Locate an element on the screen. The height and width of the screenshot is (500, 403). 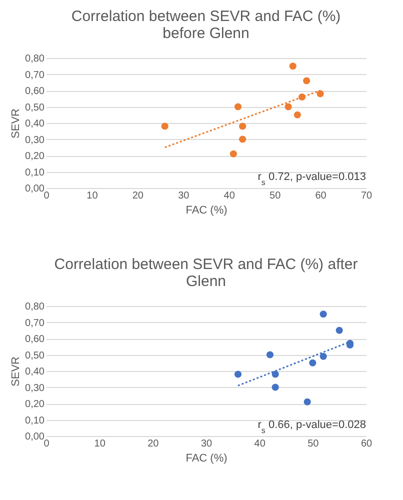
x-tick-label: 70 is located at coordinates (366, 196).